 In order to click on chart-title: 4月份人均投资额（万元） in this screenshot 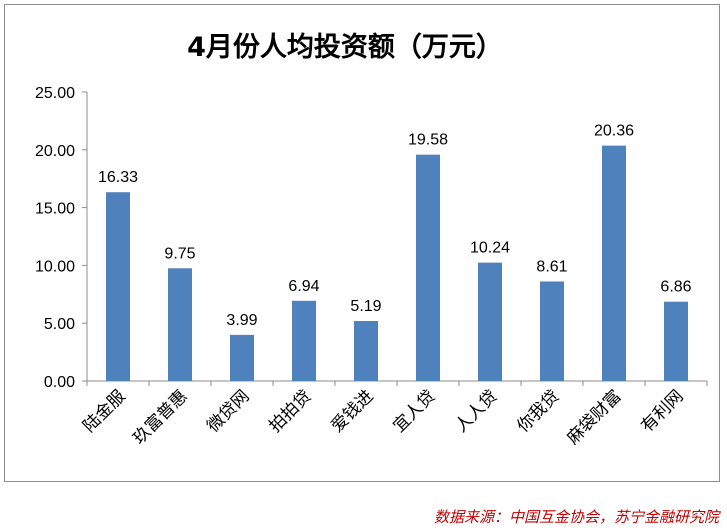, I will do `click(345, 47)`.